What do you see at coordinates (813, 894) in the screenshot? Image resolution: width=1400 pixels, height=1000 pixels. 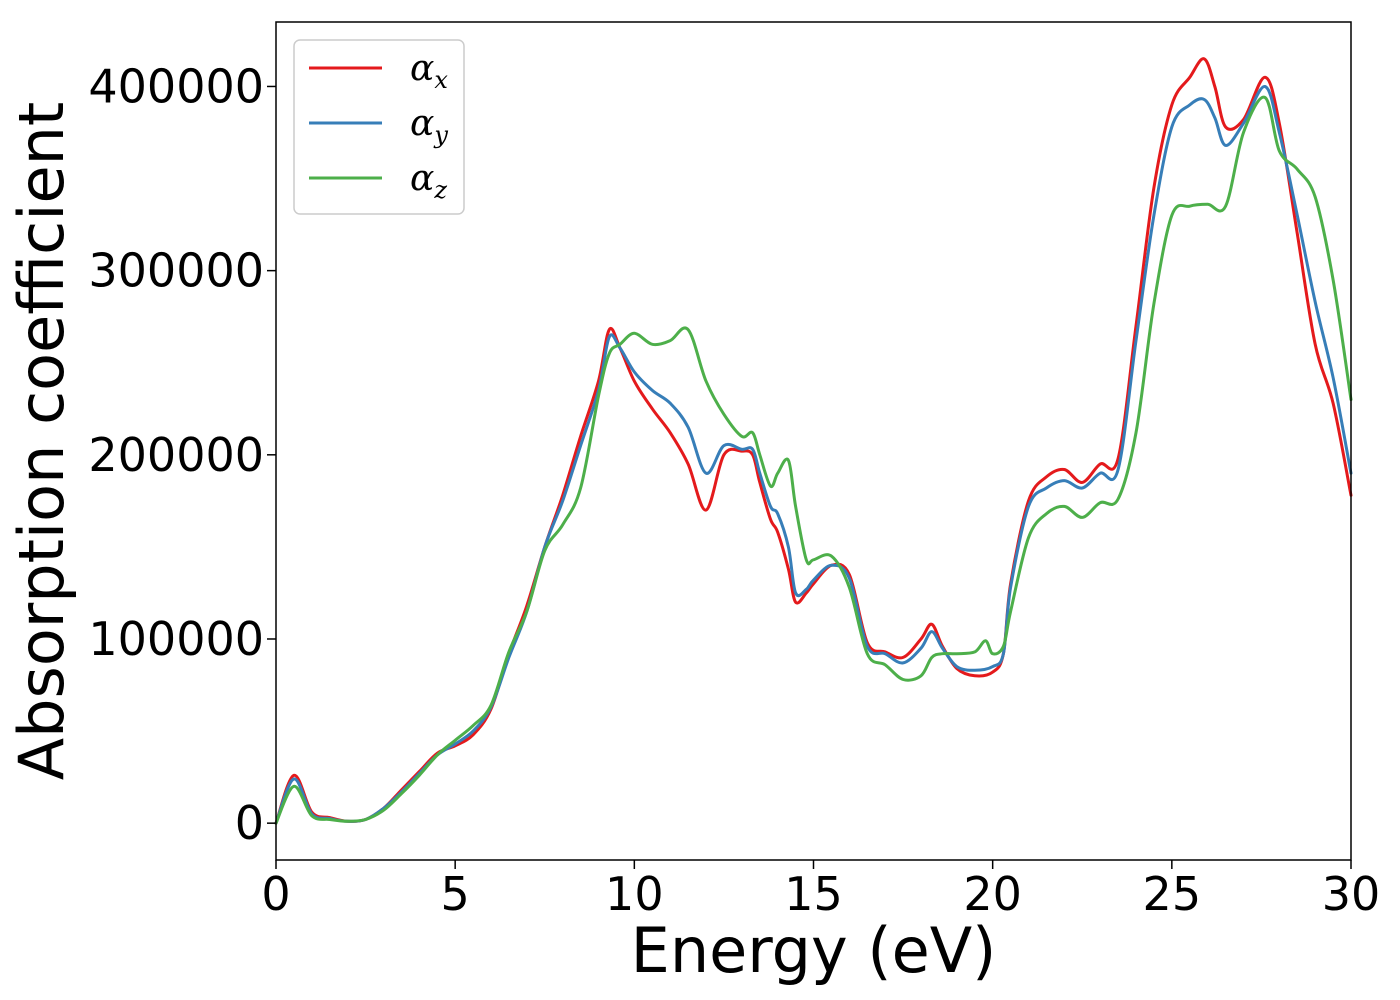 I see `x-tick-label: 15` at bounding box center [813, 894].